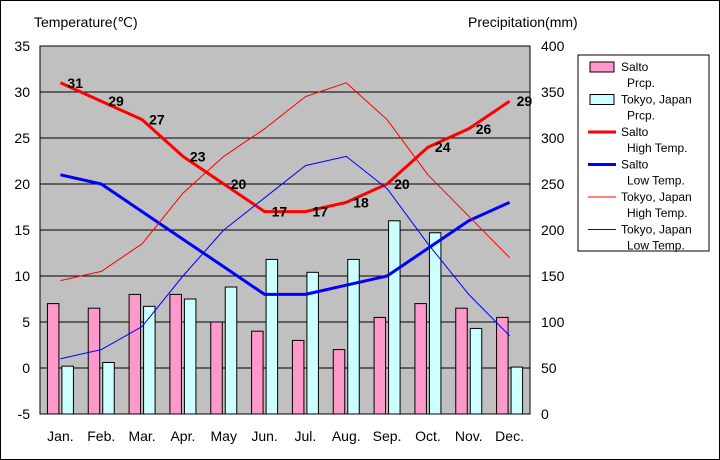 The width and height of the screenshot is (720, 460). I want to click on right-tick-label: 0, so click(545, 414).